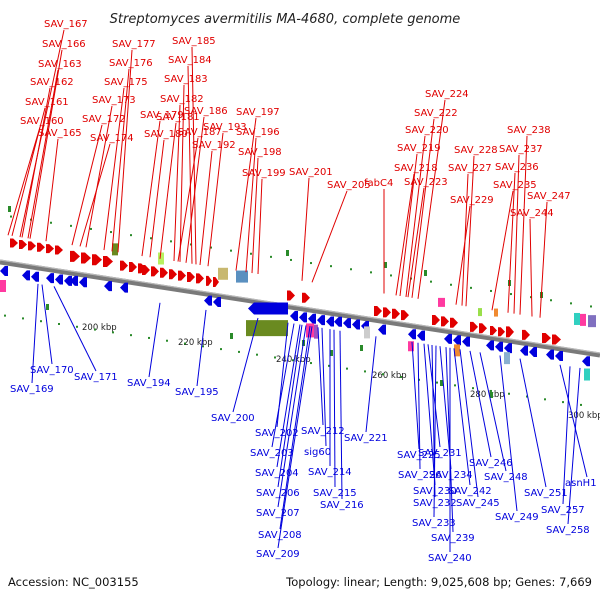 The height and width of the screenshot is (600, 600). What do you see at coordinates (378, 183) in the screenshot?
I see `top-gene-label: fabC4` at bounding box center [378, 183].